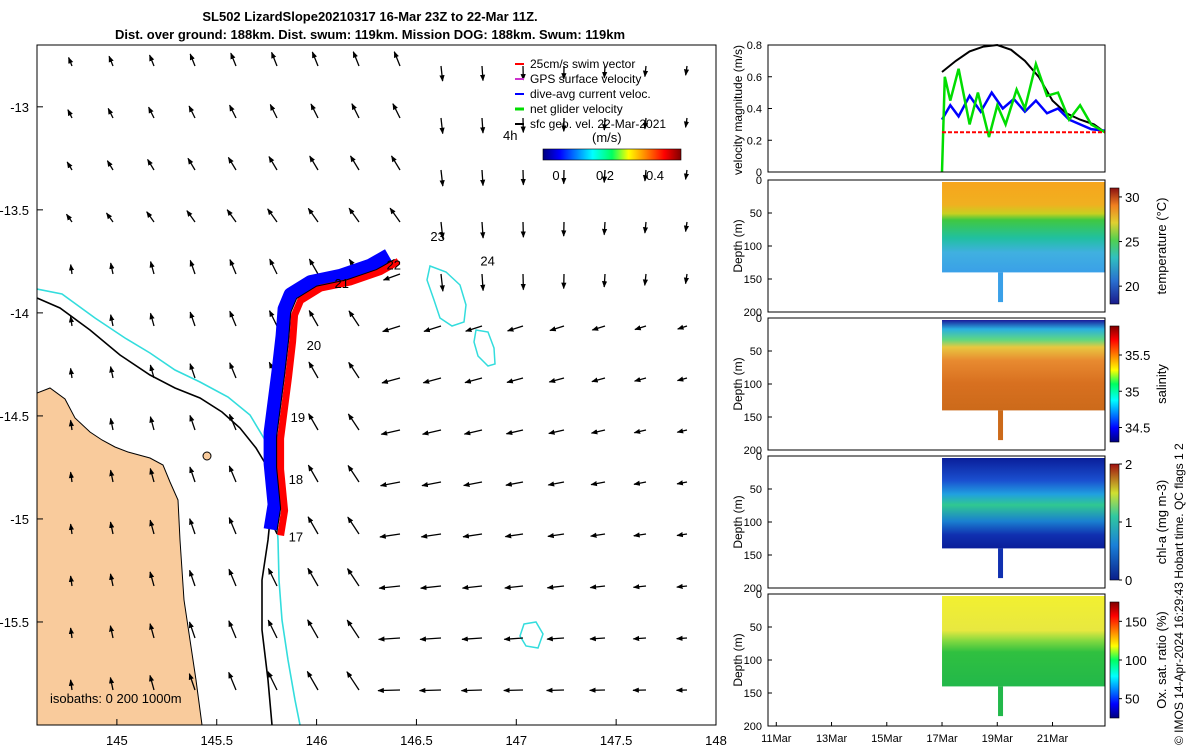  I want to click on x-tick-label: 145.5, so click(216, 740).